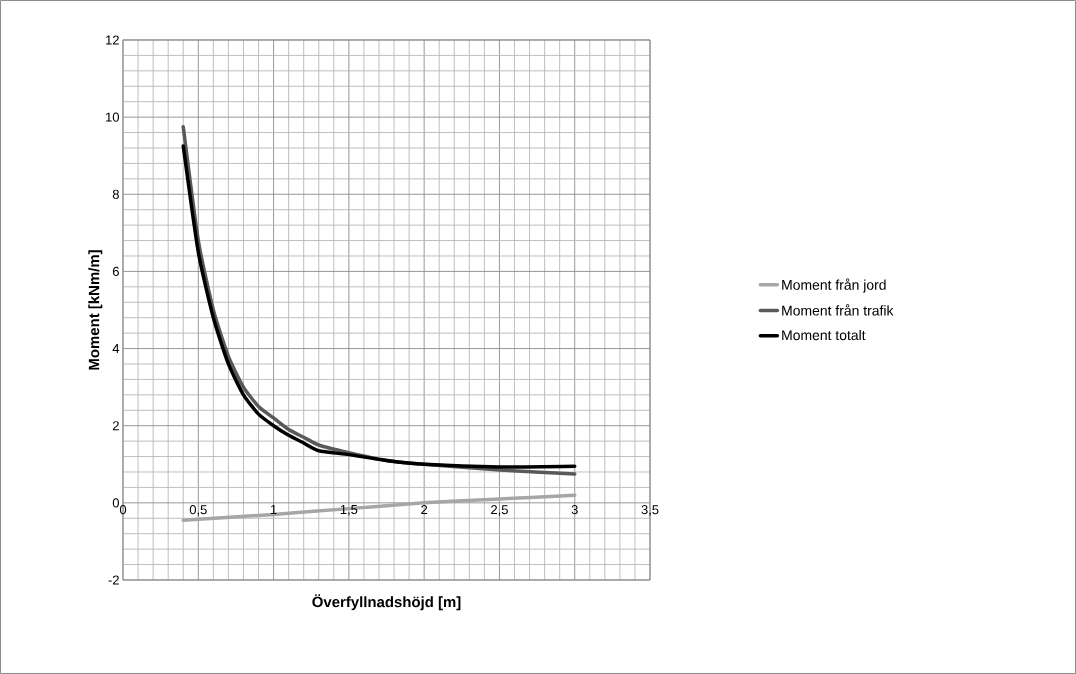  What do you see at coordinates (115, 194) in the screenshot?
I see `y-tick-label: 8` at bounding box center [115, 194].